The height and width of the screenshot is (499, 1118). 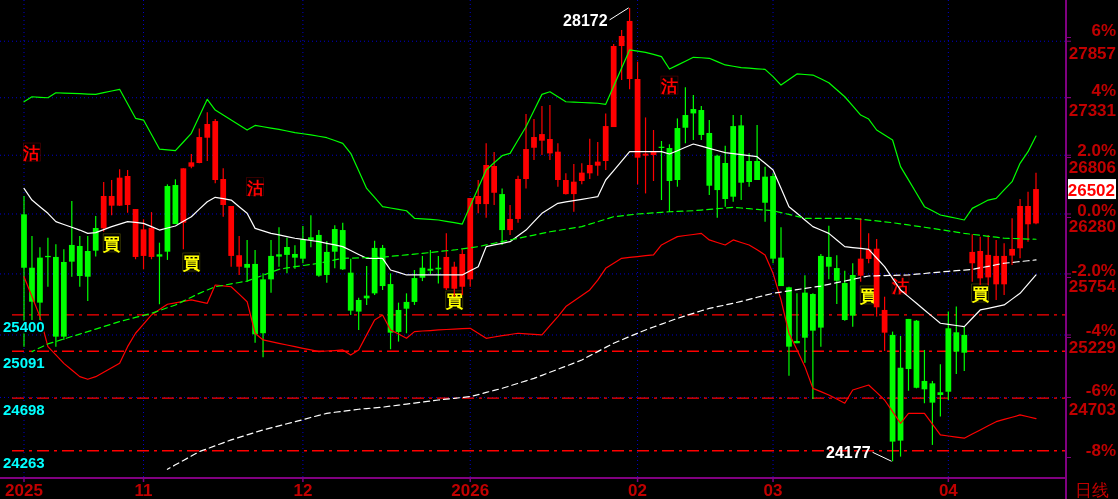 I want to click on x-tick-label: 11, so click(x=143, y=490).